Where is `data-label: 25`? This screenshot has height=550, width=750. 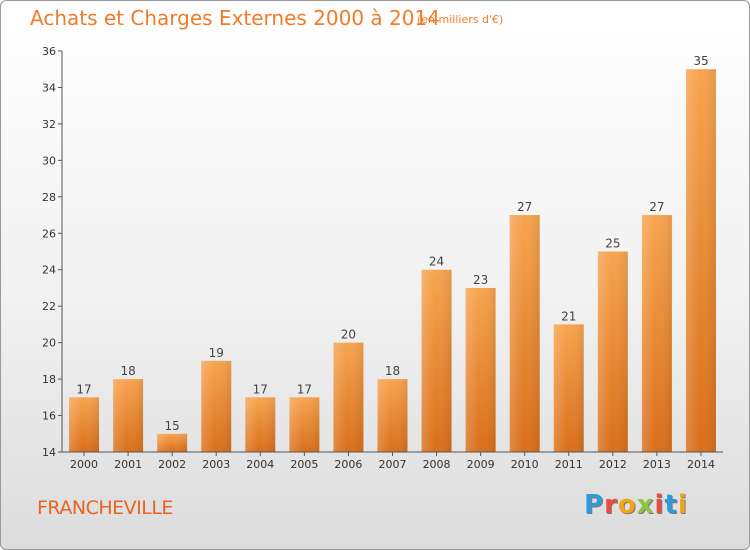 data-label: 25 is located at coordinates (612, 244).